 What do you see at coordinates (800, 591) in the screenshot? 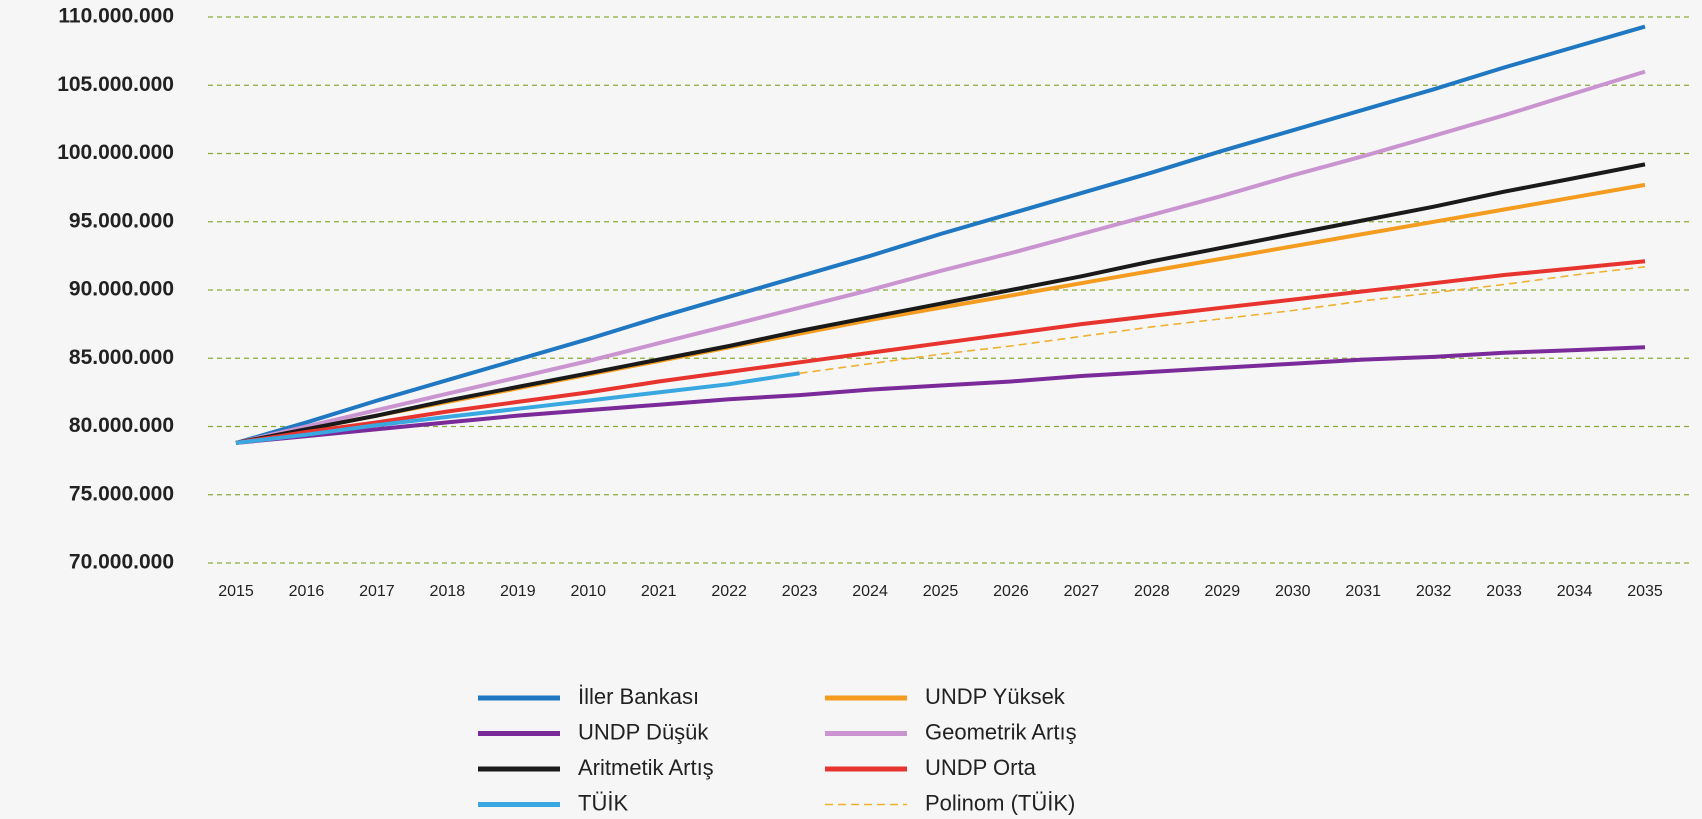
I see `x-tick-label: 2023` at bounding box center [800, 591].